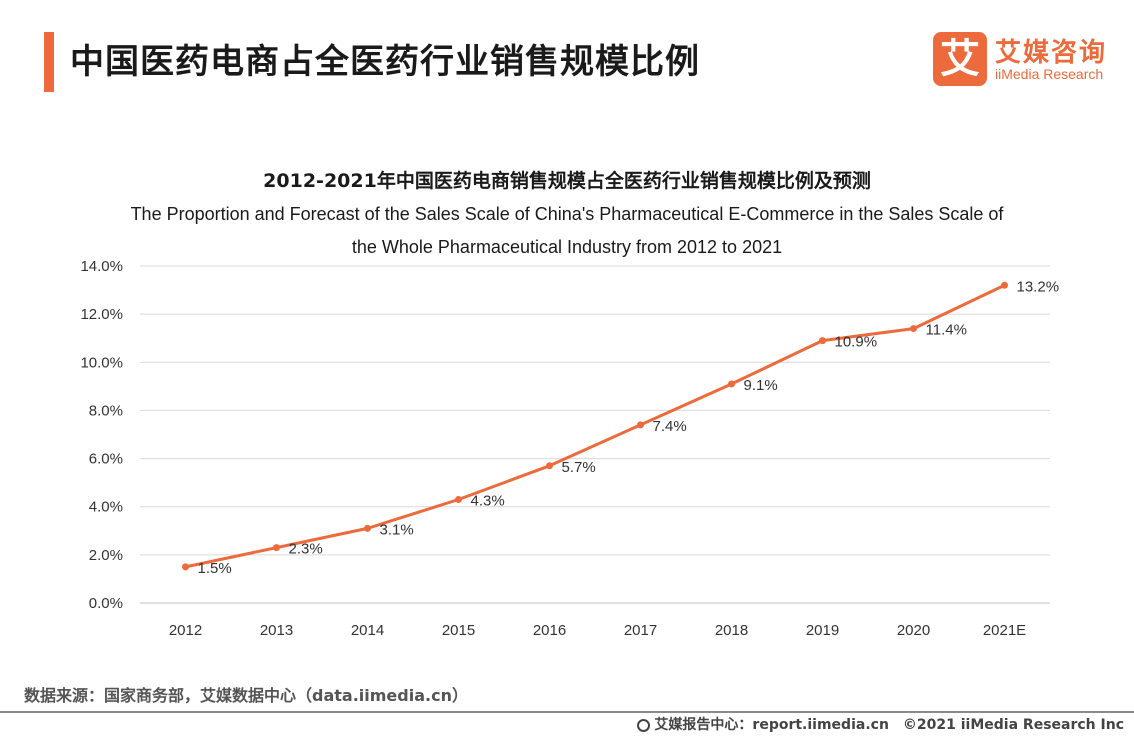  Describe the element at coordinates (822, 630) in the screenshot. I see `x-tick-label: 2019` at that location.